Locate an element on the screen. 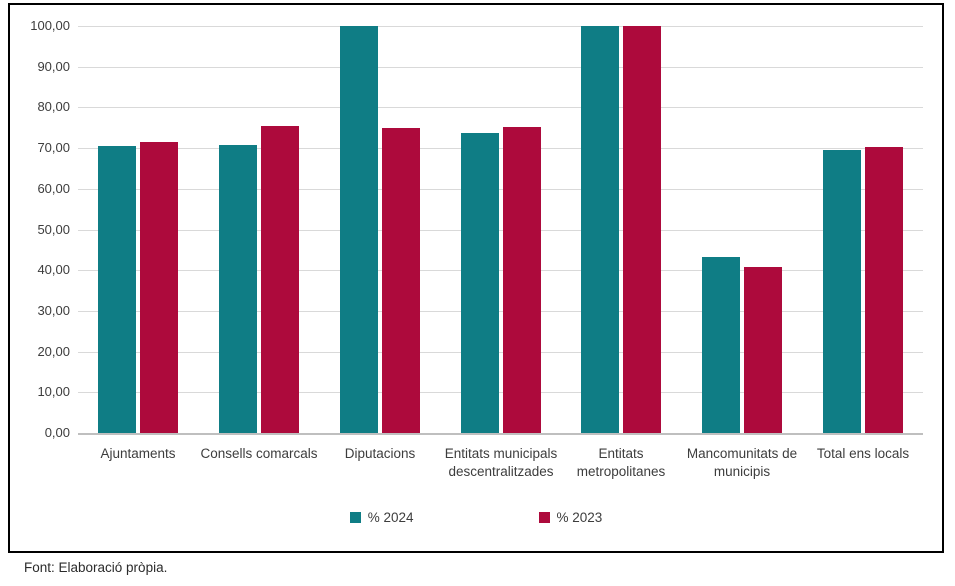 The width and height of the screenshot is (955, 586). y-axis-tick-label: 30,00 is located at coordinates (53, 310).